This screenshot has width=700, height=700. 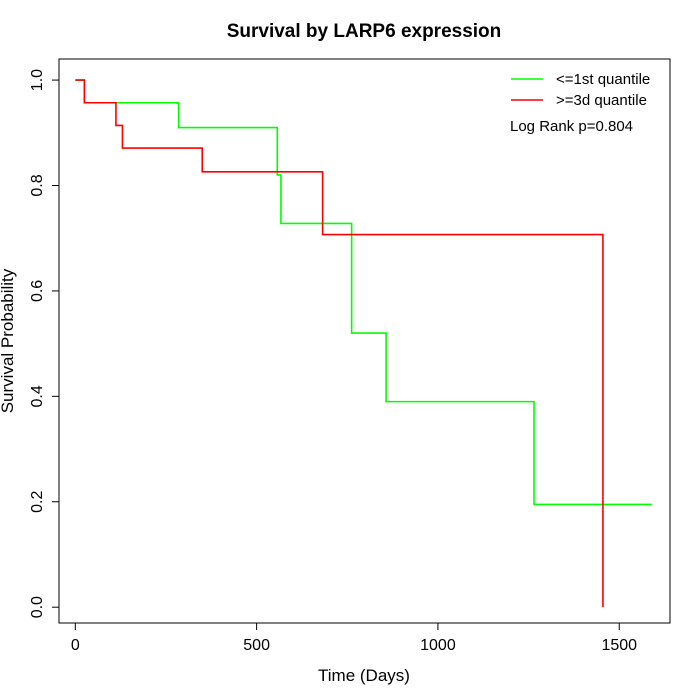 I want to click on x-axis-label: Time (Days), so click(x=364, y=675).